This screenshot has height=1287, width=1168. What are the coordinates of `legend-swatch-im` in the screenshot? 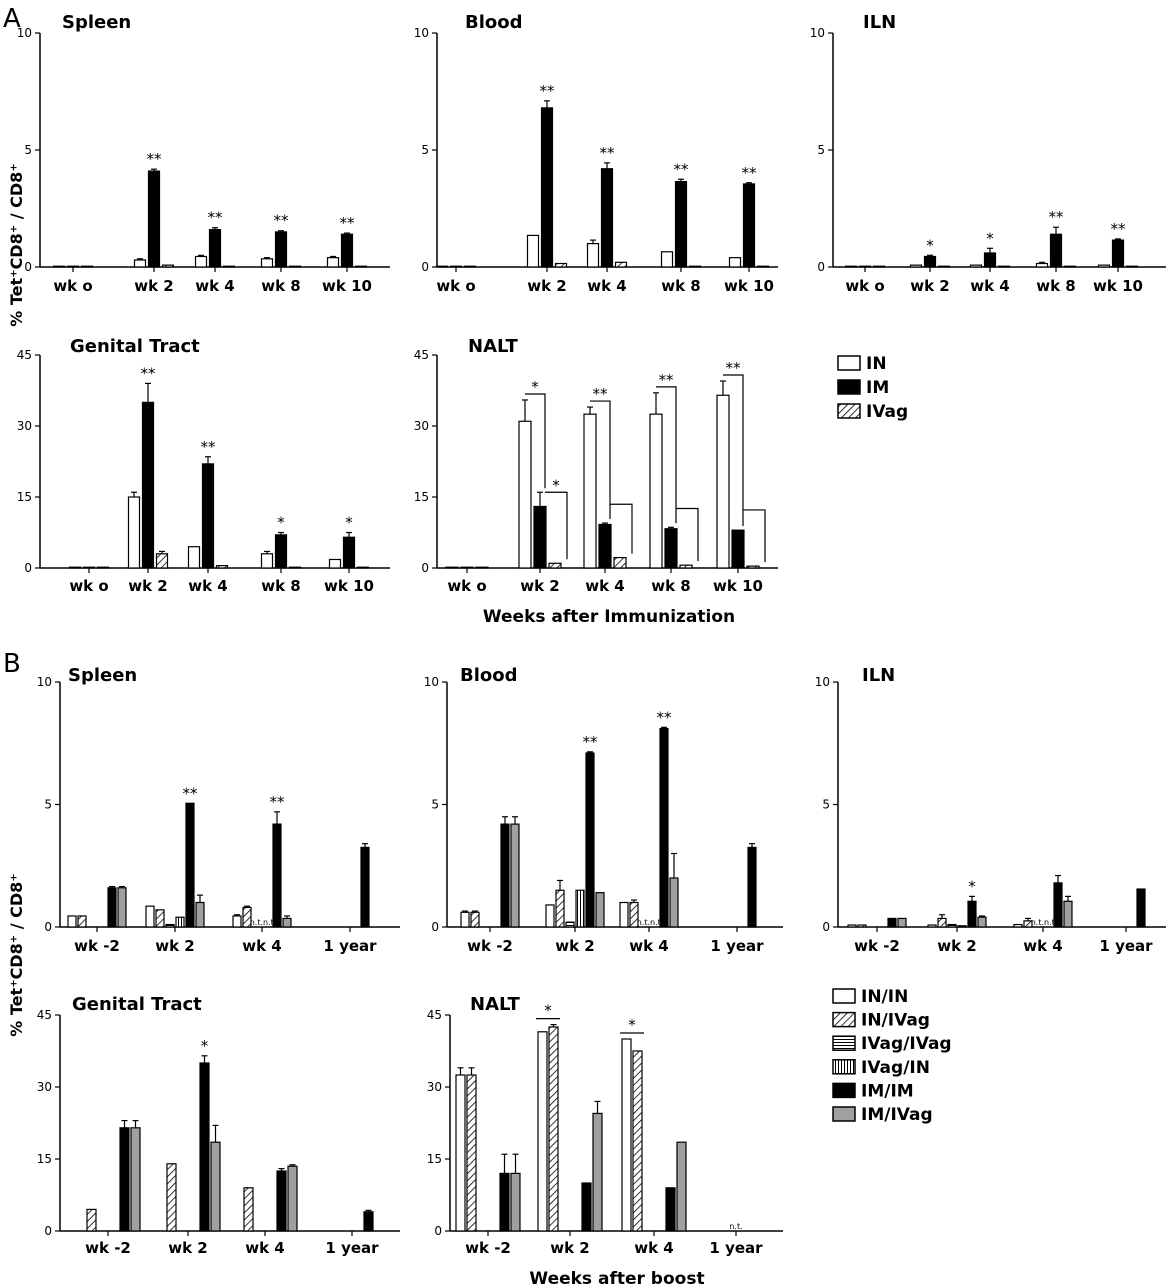 It's located at (849, 387).